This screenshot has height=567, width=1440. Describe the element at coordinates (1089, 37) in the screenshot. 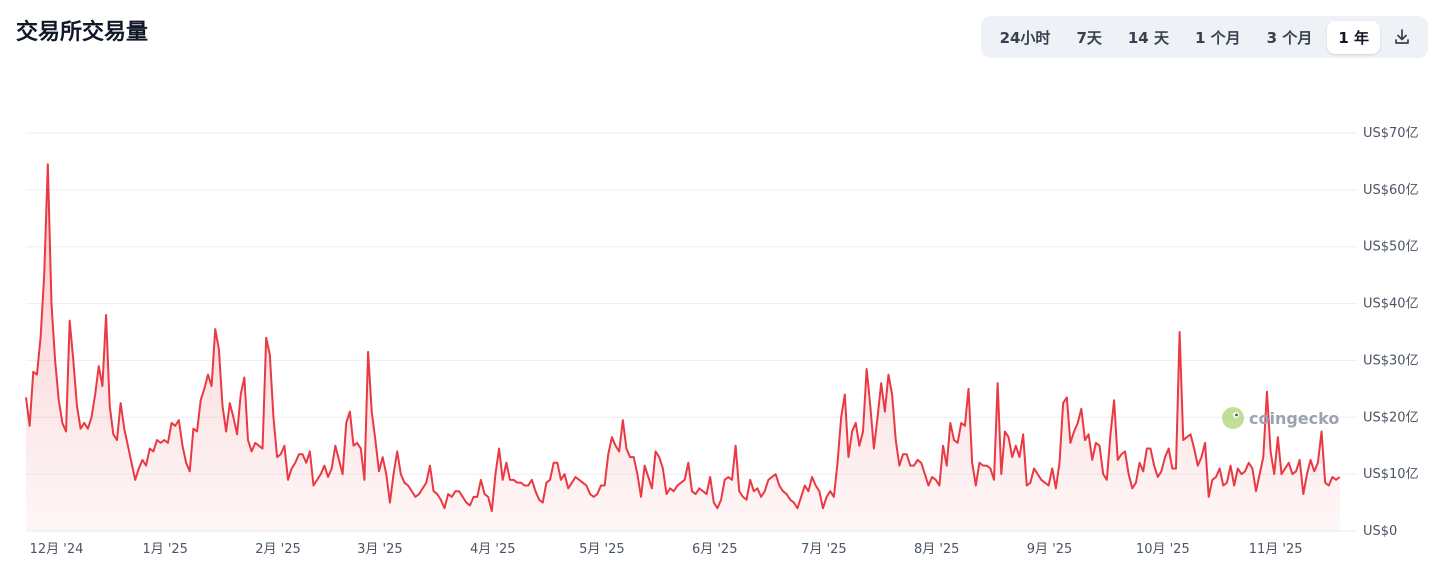

I see `range-button-7d: 7天` at that location.